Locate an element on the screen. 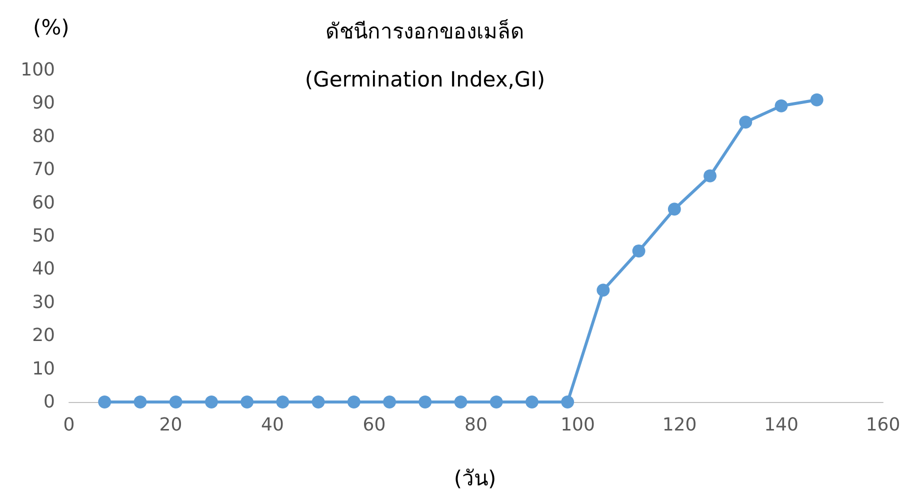 Image resolution: width=907 pixels, height=499 pixels. x-tick-label: 0 is located at coordinates (69, 425).